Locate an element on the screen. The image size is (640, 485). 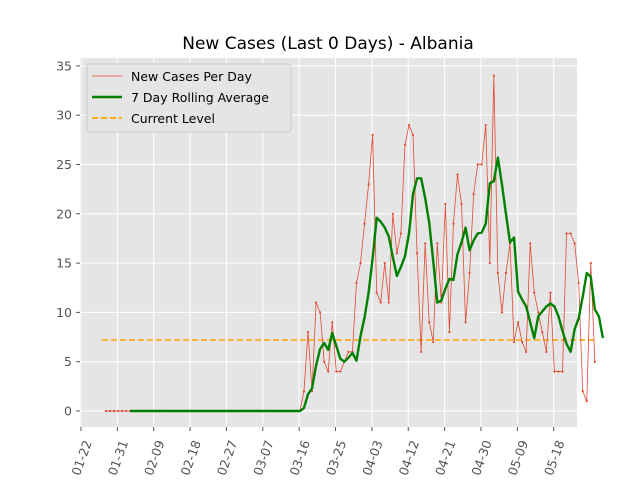
y-tick-label: 15 is located at coordinates (64, 263).